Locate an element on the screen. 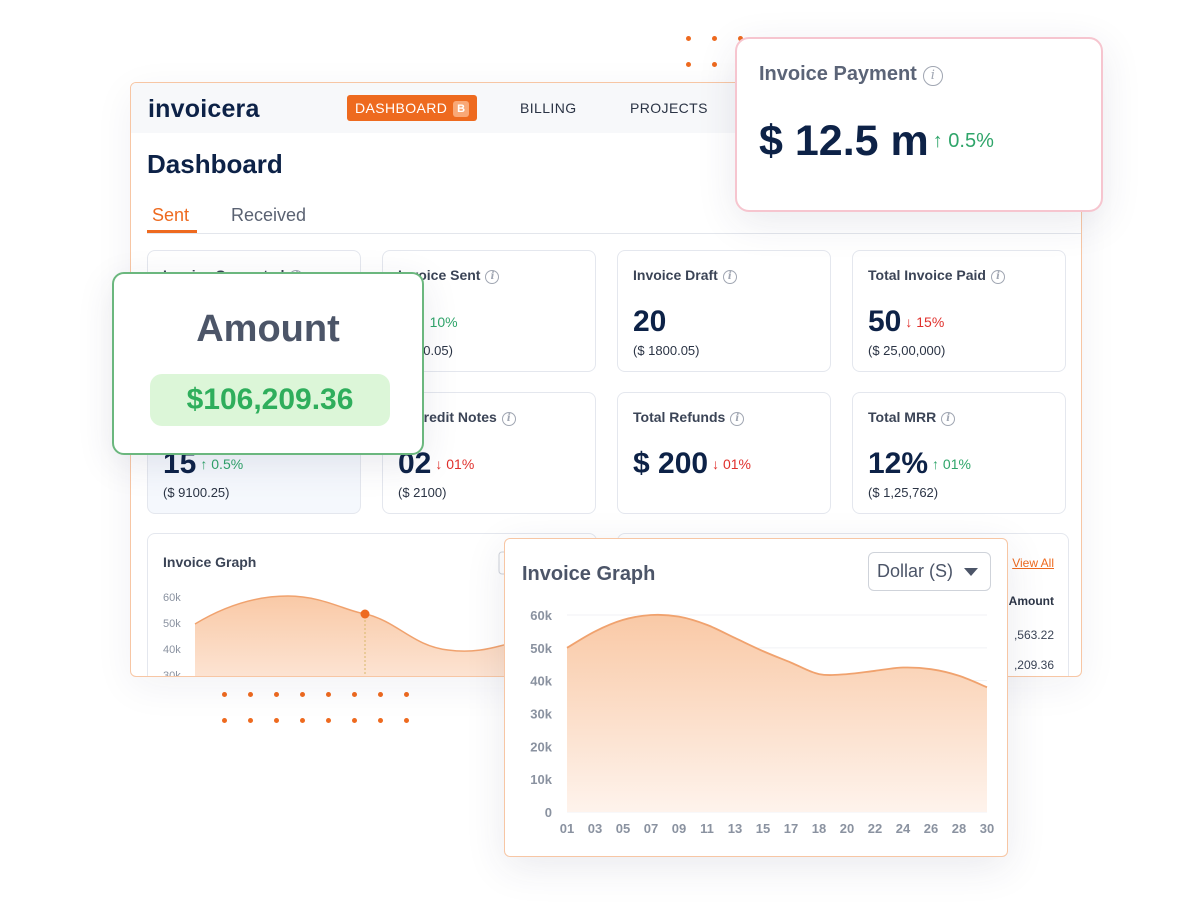 The height and width of the screenshot is (914, 1178). x-tick-label: 03 is located at coordinates (595, 828).